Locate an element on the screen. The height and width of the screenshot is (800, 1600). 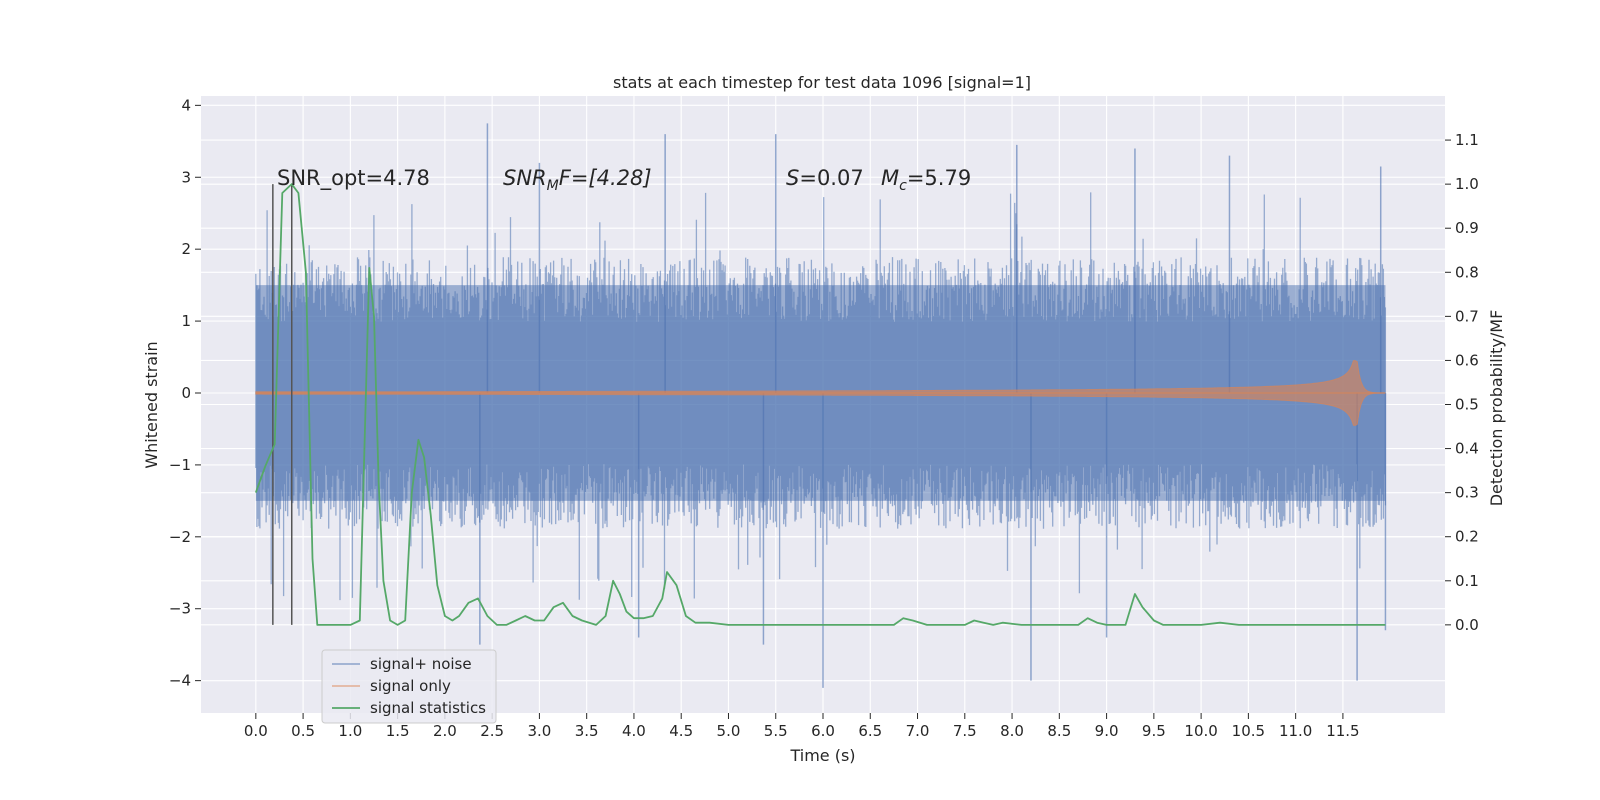
x-tick-label: 7.0 is located at coordinates (918, 731).